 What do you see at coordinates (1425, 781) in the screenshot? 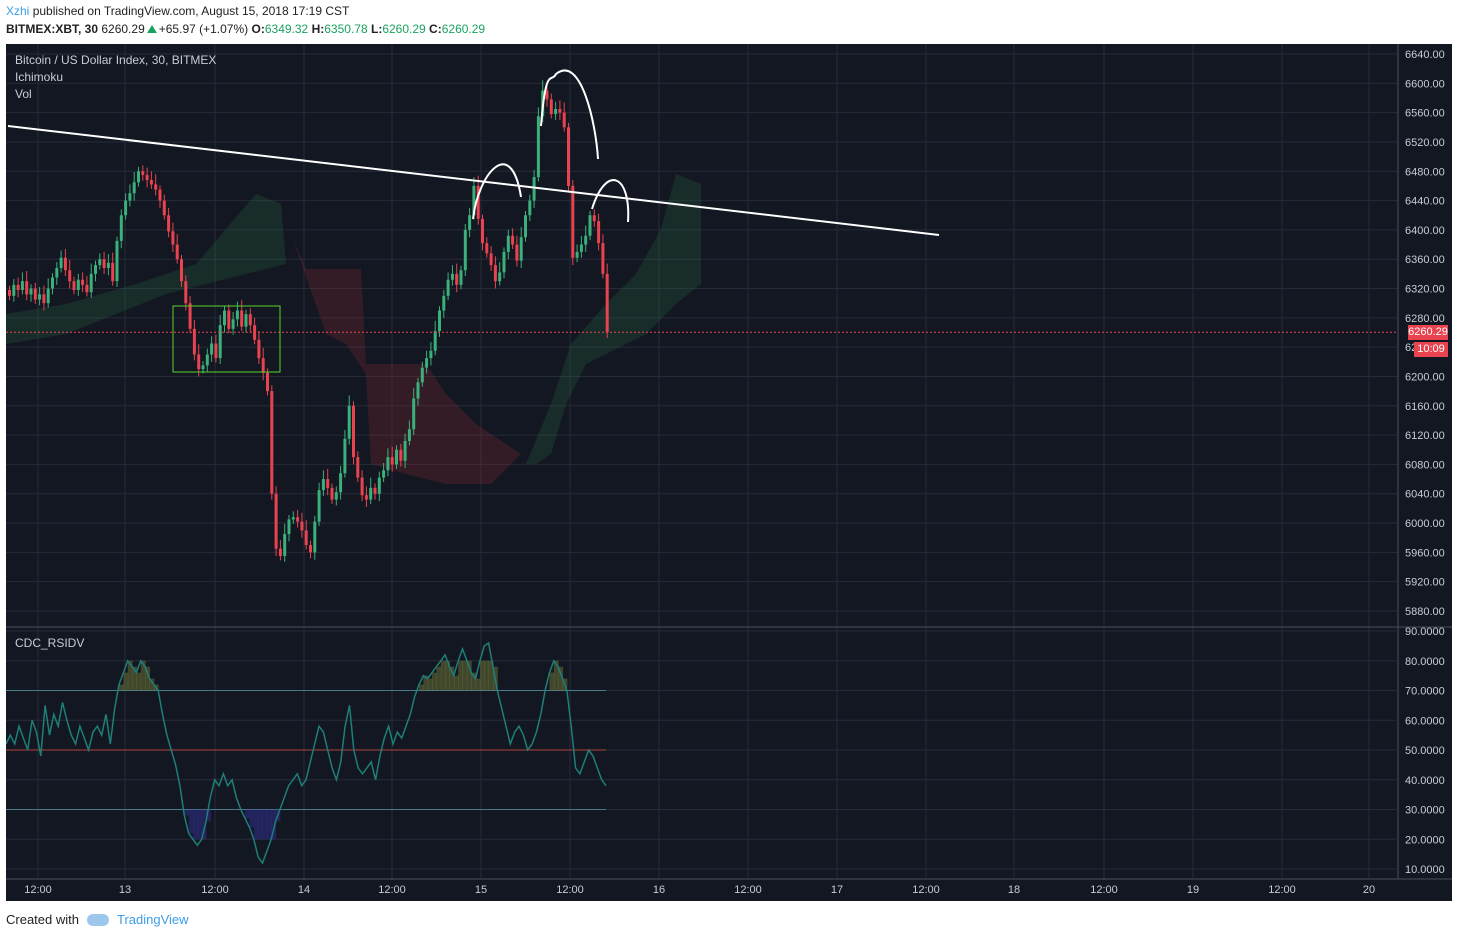
I see `rsi-tick-label: 40.0000` at bounding box center [1425, 781].